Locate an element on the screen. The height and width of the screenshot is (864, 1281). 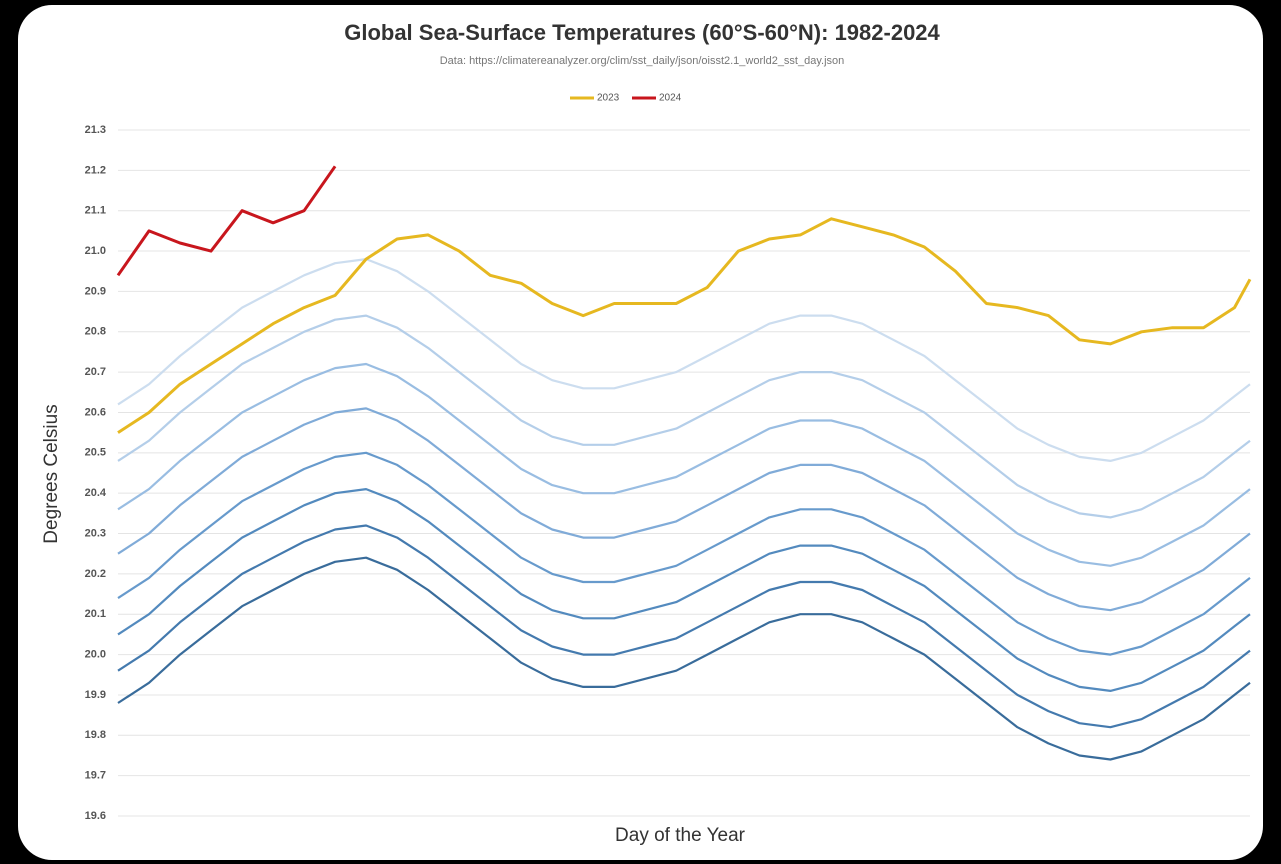
y-tick-label: 20.9 is located at coordinates (95, 291).